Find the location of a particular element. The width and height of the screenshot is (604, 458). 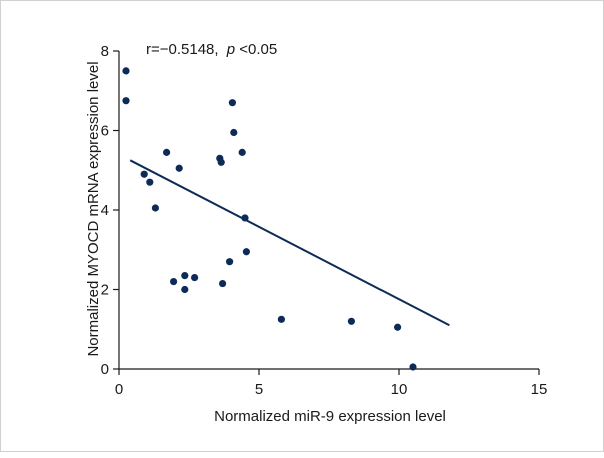

y-tick-label: 0 is located at coordinates (105, 369).